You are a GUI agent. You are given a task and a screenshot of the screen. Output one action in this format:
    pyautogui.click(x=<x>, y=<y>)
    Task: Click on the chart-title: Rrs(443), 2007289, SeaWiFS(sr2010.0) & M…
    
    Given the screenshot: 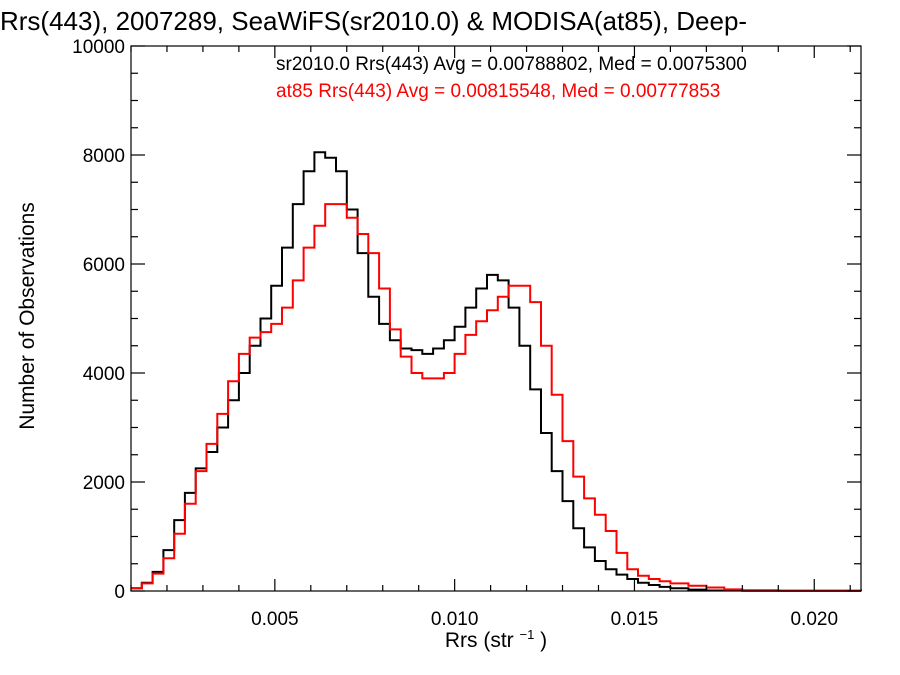 What is the action you would take?
    pyautogui.click(x=373, y=21)
    